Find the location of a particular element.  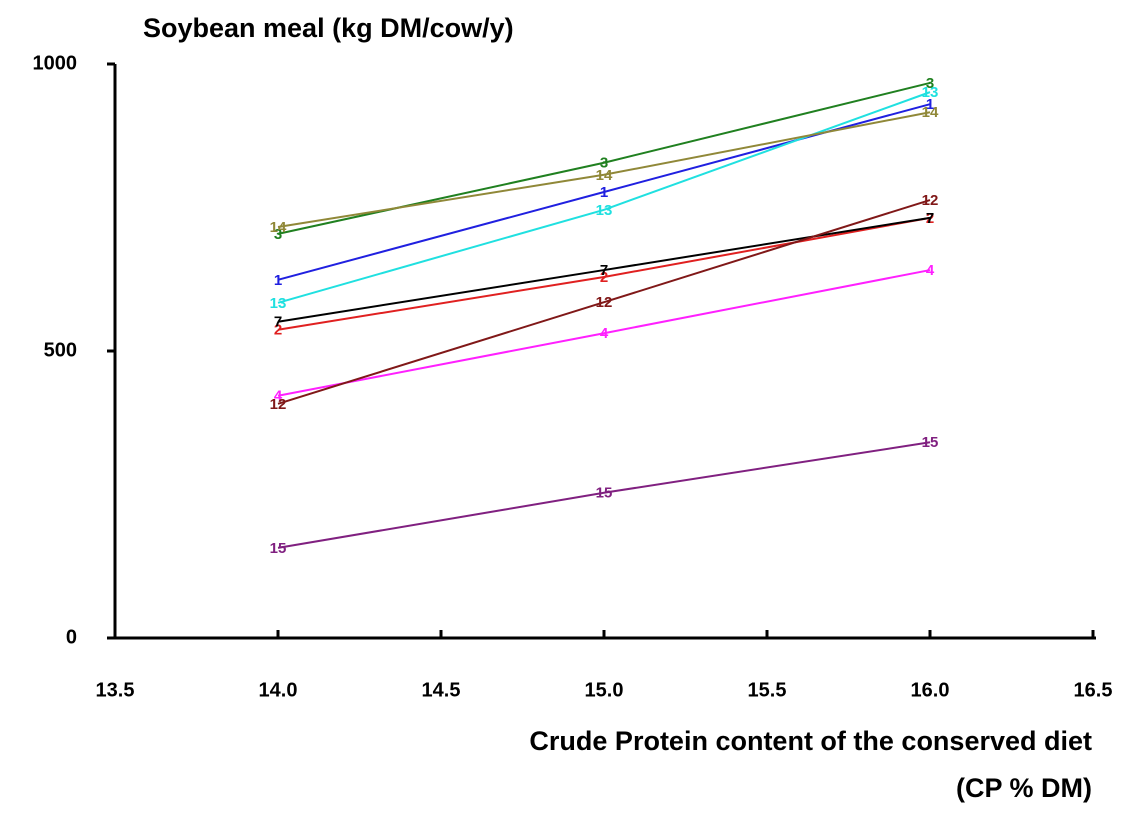

x-axis-label: (CP % DM) is located at coordinates (1024, 788).